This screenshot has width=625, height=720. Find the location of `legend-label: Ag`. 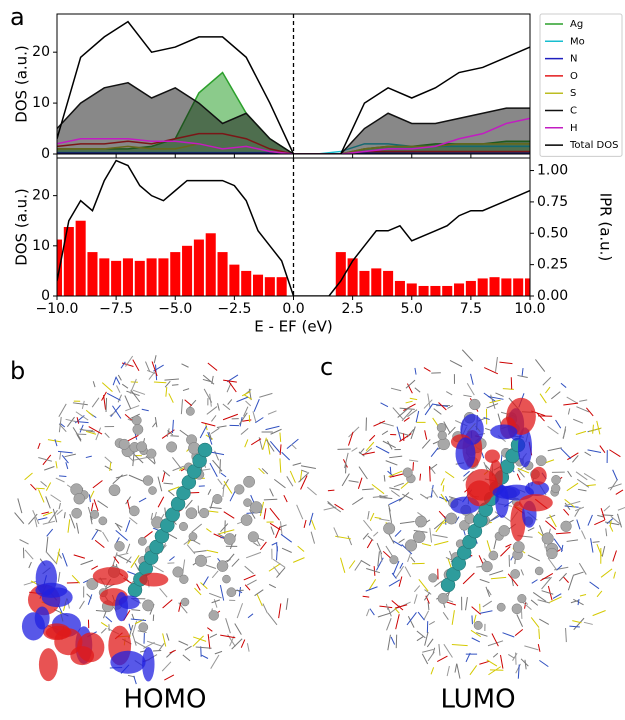

legend-label: Ag is located at coordinates (576, 24).